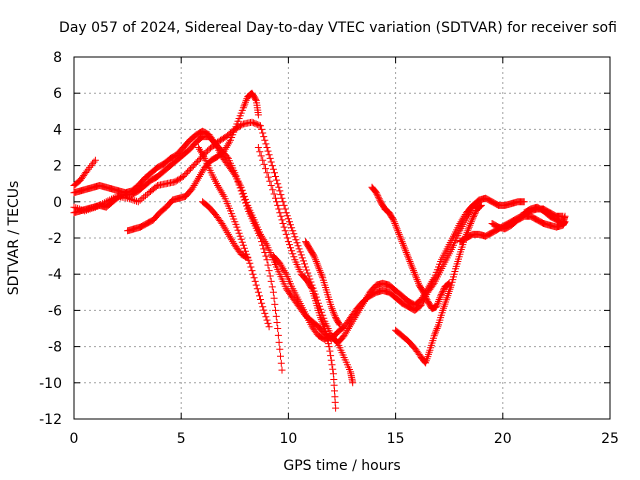 The height and width of the screenshot is (480, 640). What do you see at coordinates (74, 439) in the screenshot?
I see `x-tick-label: 0` at bounding box center [74, 439].